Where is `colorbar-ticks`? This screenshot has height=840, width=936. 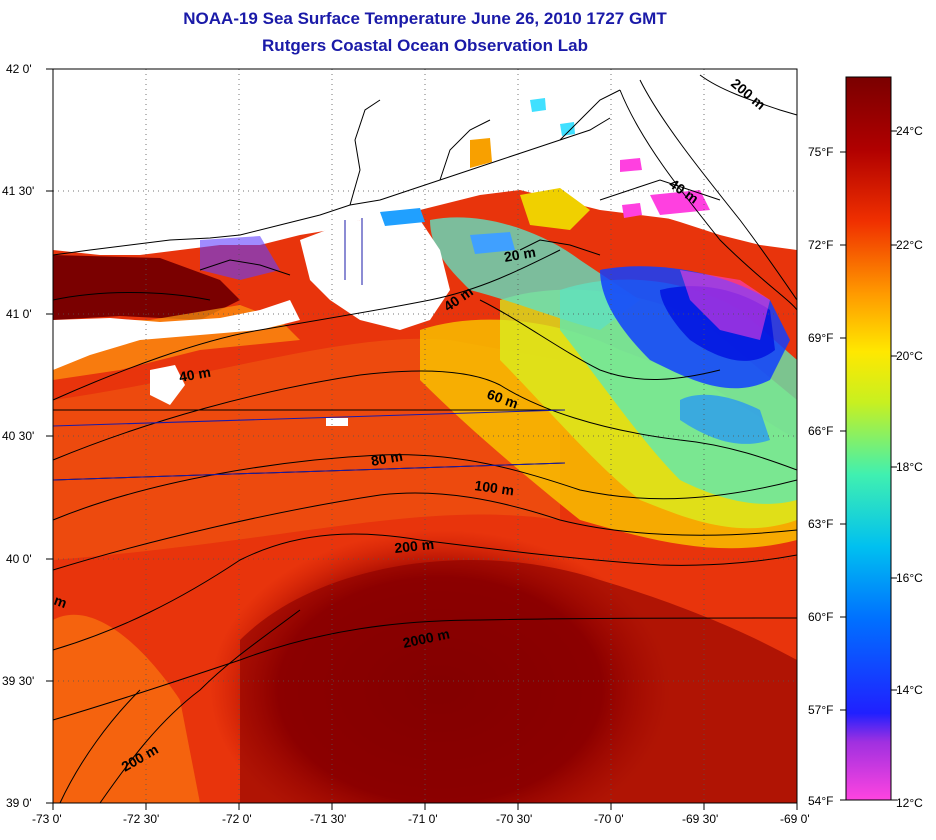
colorbar-ticks is located at coordinates (868, 465).